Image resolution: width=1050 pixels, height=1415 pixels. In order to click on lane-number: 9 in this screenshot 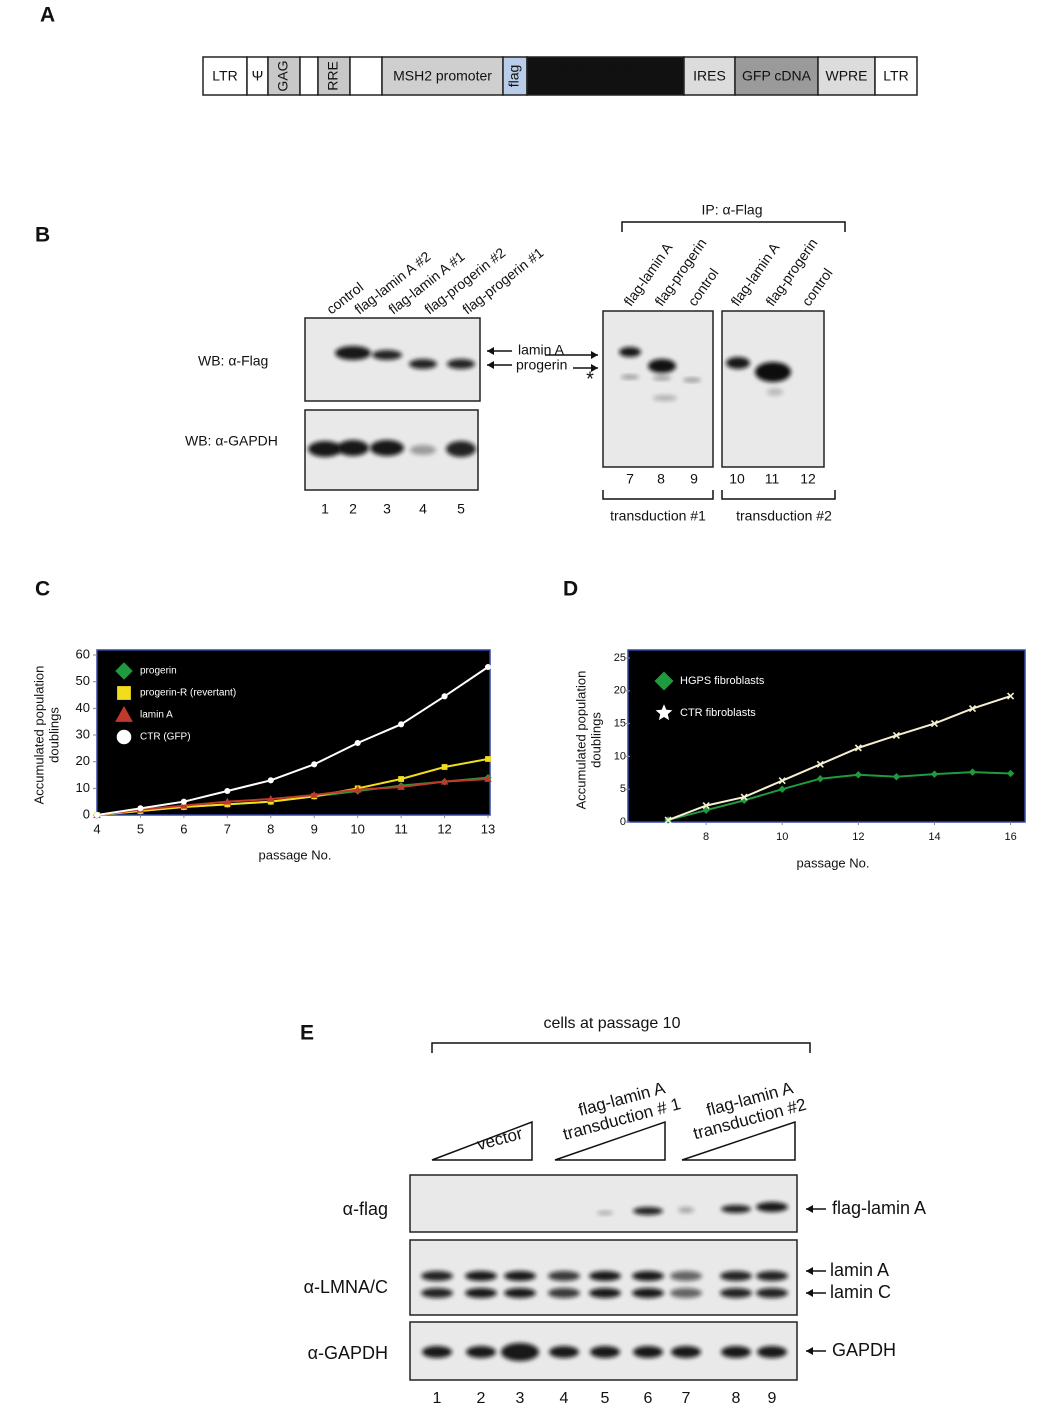, I will do `click(772, 1398)`.